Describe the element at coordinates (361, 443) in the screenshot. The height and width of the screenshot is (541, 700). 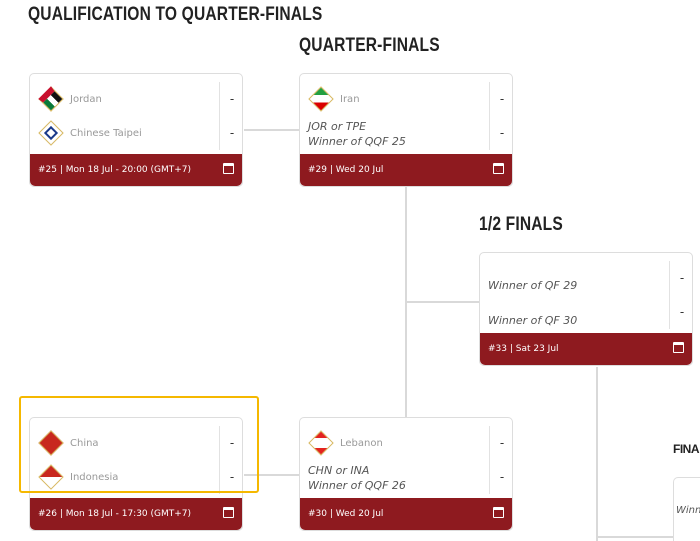
I see `team-name: Lebanon` at that location.